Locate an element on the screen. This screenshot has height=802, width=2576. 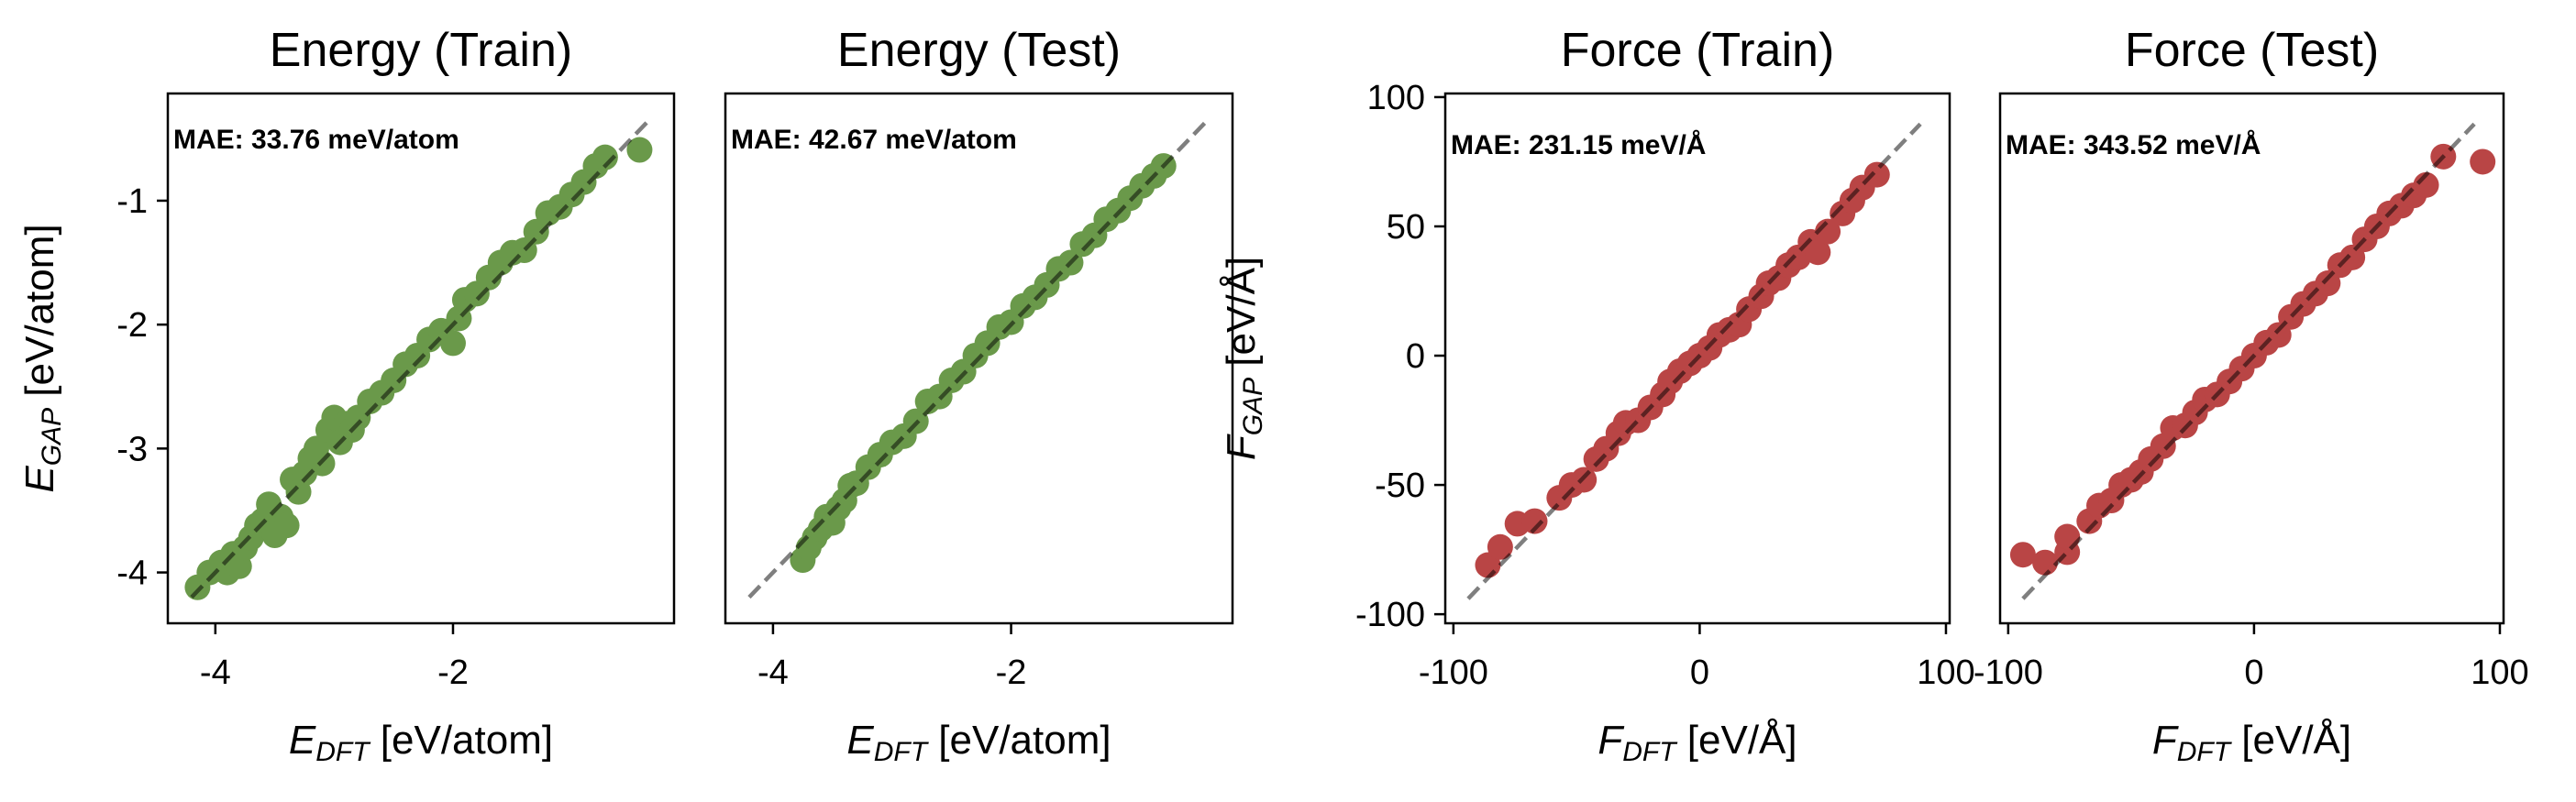
y-tick-label: -50 is located at coordinates (1400, 486).